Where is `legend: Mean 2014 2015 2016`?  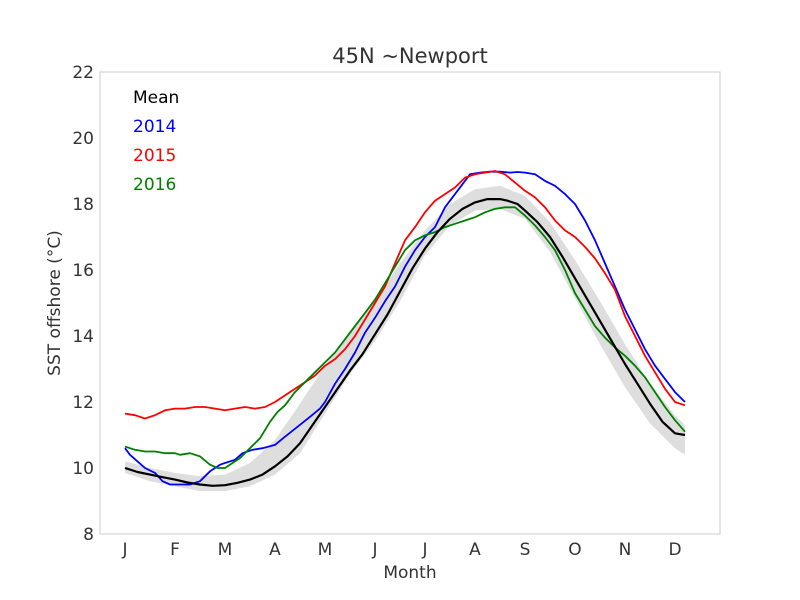 legend: Mean 2014 2015 2016 is located at coordinates (156, 141).